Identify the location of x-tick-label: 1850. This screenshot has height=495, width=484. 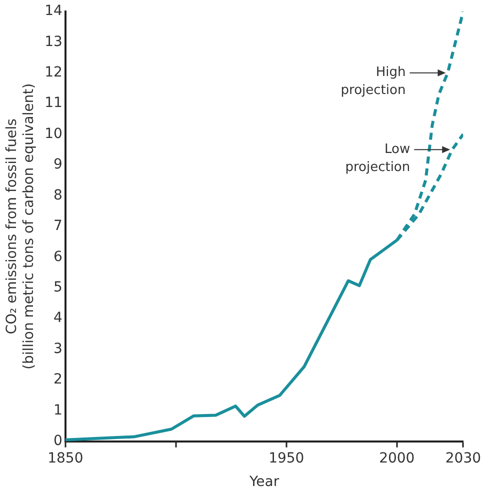
(66, 458).